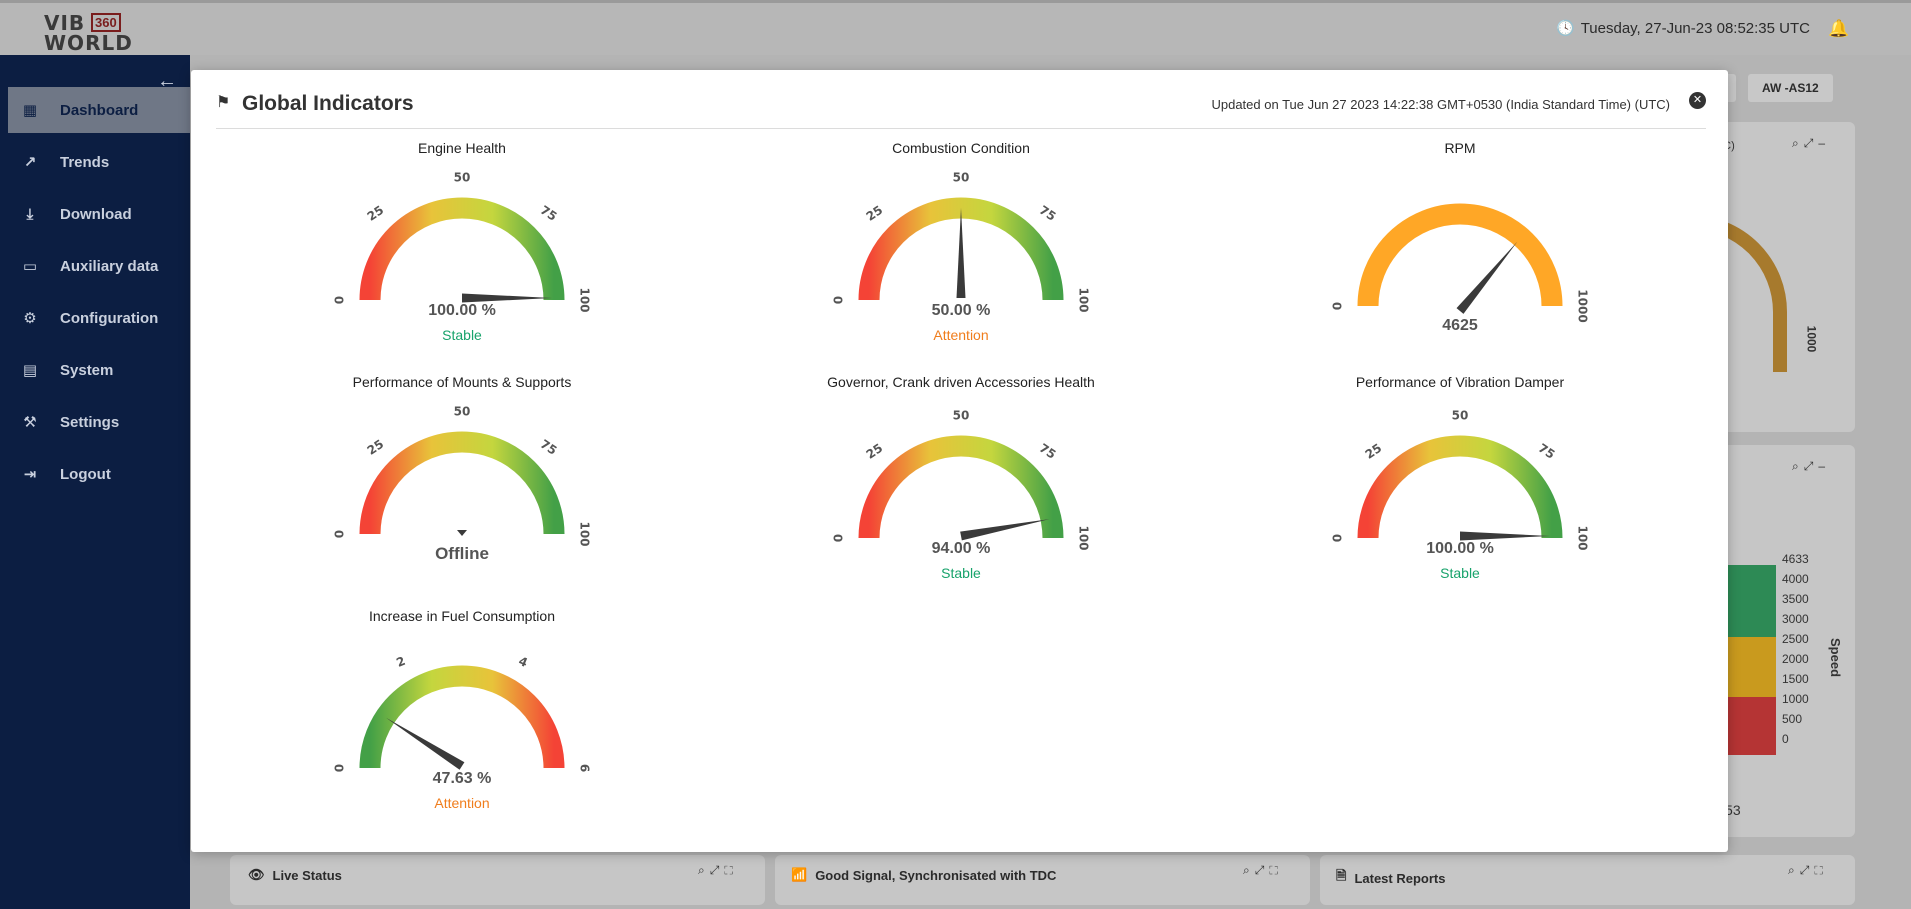 The width and height of the screenshot is (1911, 909). What do you see at coordinates (961, 310) in the screenshot?
I see `gauge-value: 50.00 %` at bounding box center [961, 310].